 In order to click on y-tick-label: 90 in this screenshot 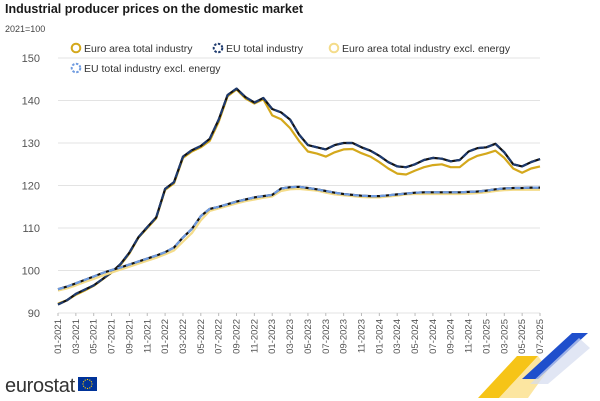, I will do `click(34, 314)`.